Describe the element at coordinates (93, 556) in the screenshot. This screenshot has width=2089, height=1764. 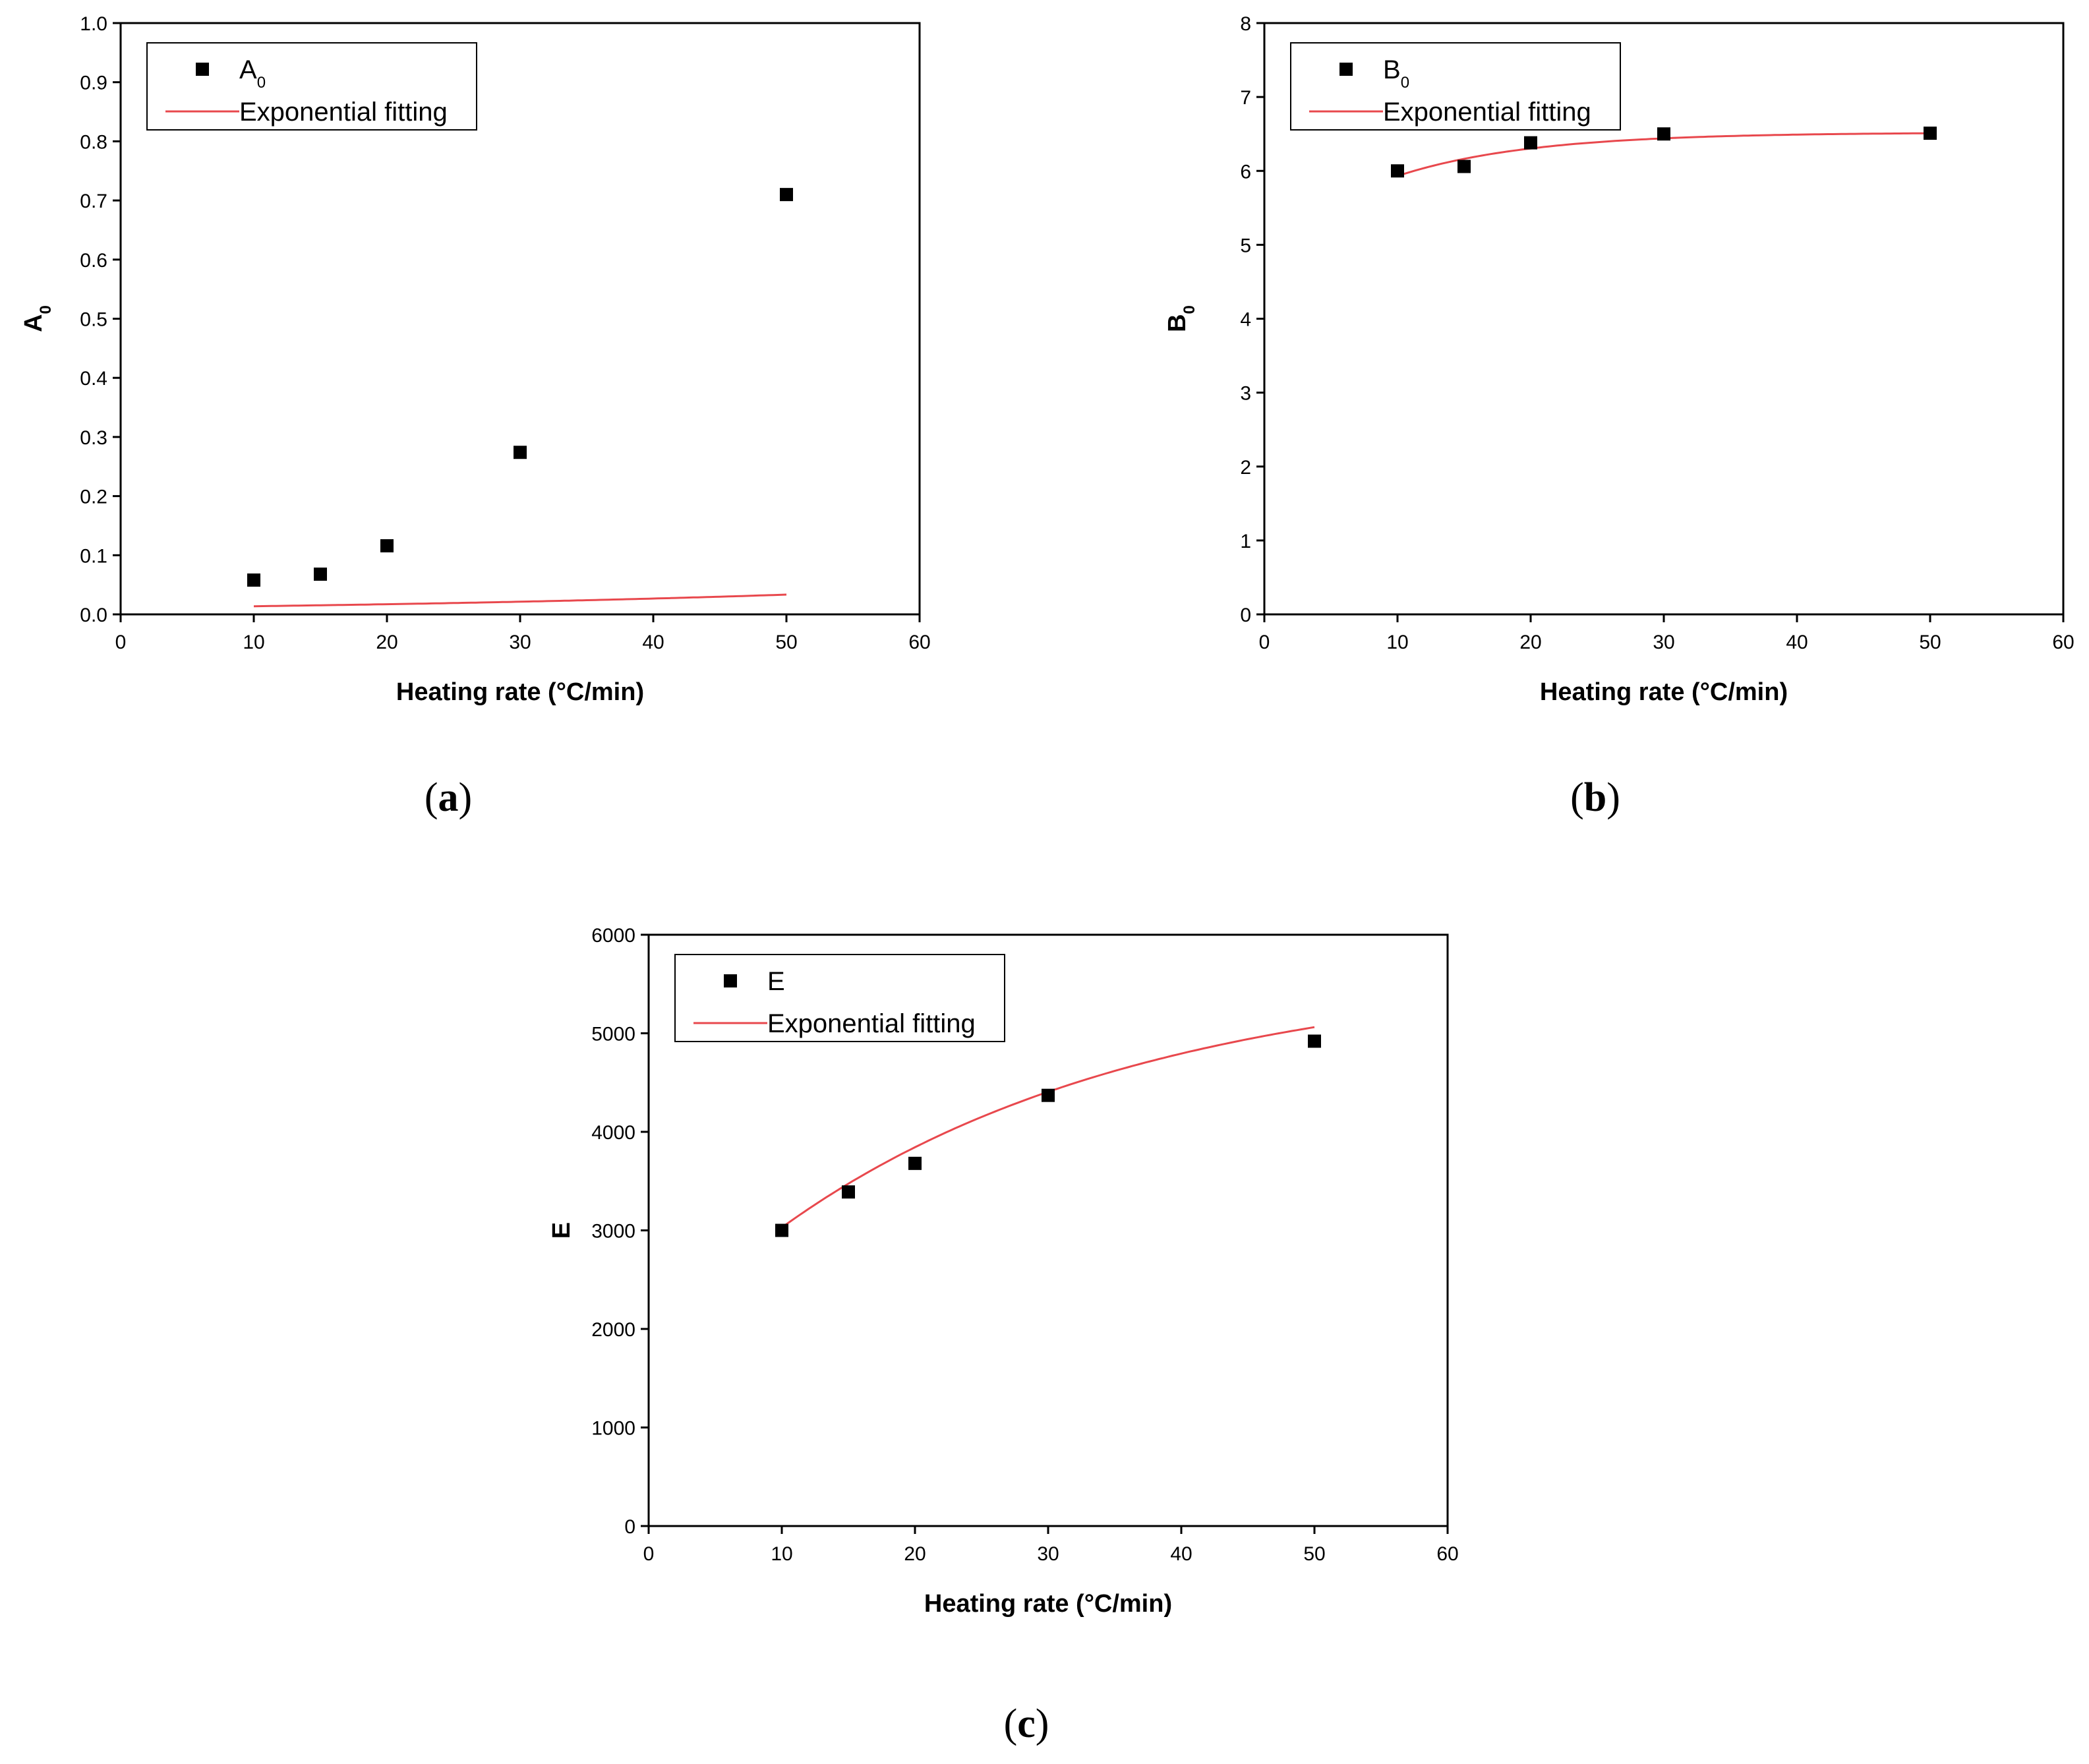
I see `y-tick-label: 0.1` at that location.